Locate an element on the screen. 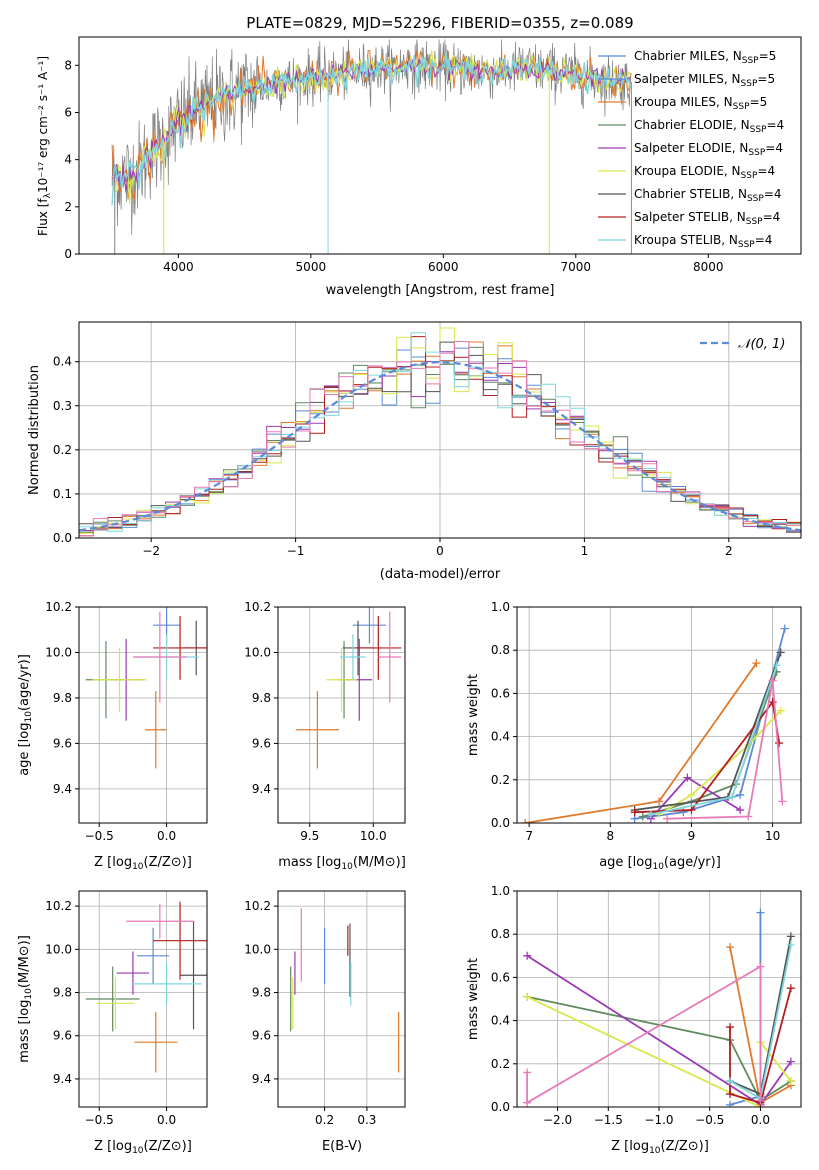 This screenshot has height=1170, width=819. mass_weight_vs_age-plot is located at coordinates (655, 723).